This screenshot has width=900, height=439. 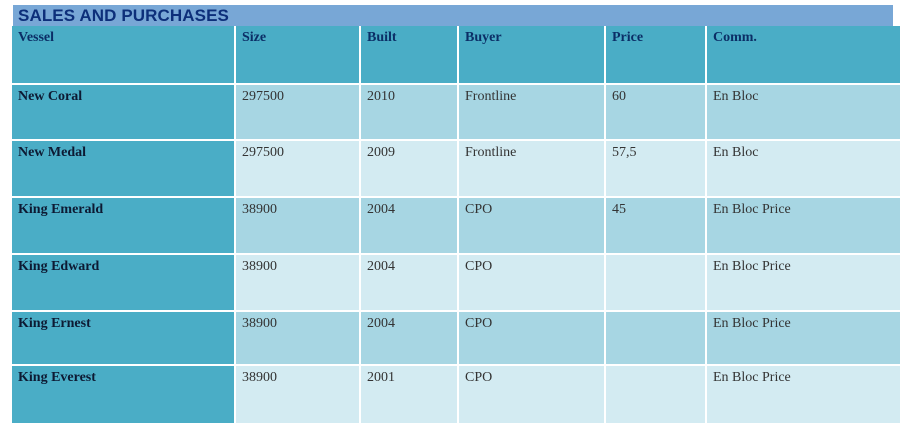 What do you see at coordinates (123, 112) in the screenshot?
I see `cell-vessel: New Coral` at bounding box center [123, 112].